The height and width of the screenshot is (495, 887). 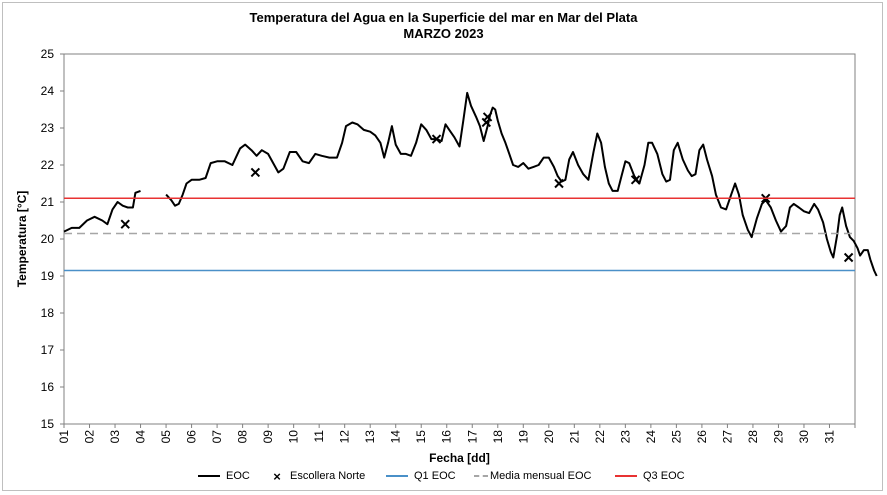 What do you see at coordinates (443, 33) in the screenshot?
I see `chart-subtitle: MARZO 2023` at bounding box center [443, 33].